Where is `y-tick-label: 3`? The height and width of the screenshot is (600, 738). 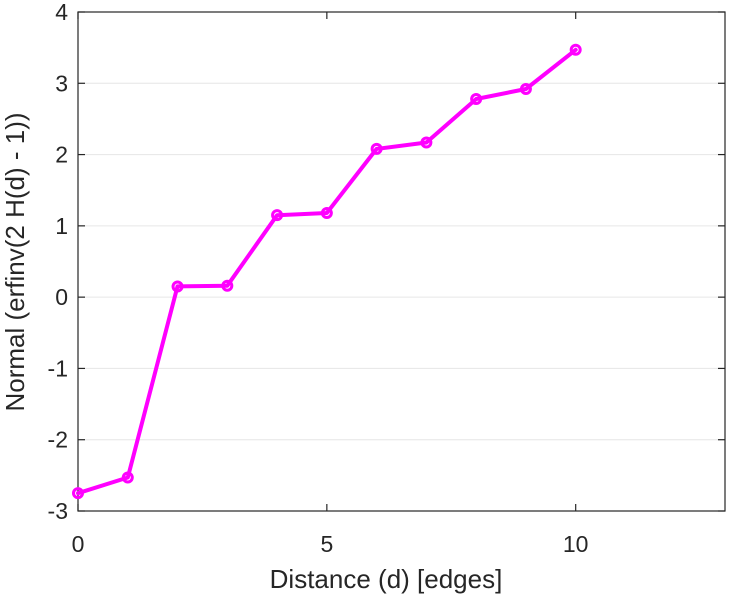 y-tick-label: 3 is located at coordinates (61, 83).